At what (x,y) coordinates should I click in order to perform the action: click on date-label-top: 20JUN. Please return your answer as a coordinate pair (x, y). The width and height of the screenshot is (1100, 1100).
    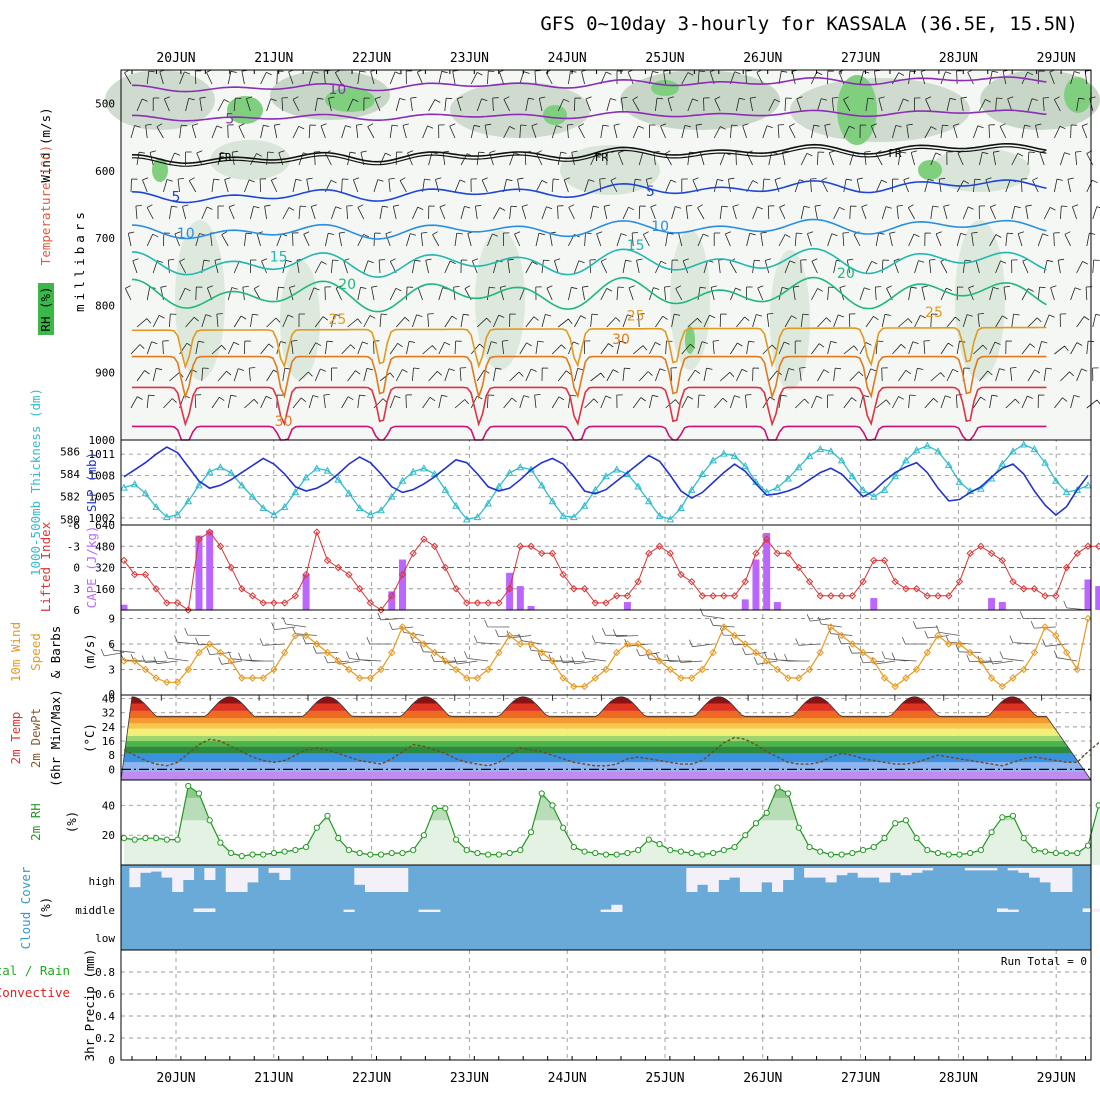
    Looking at the image, I should click on (175, 58).